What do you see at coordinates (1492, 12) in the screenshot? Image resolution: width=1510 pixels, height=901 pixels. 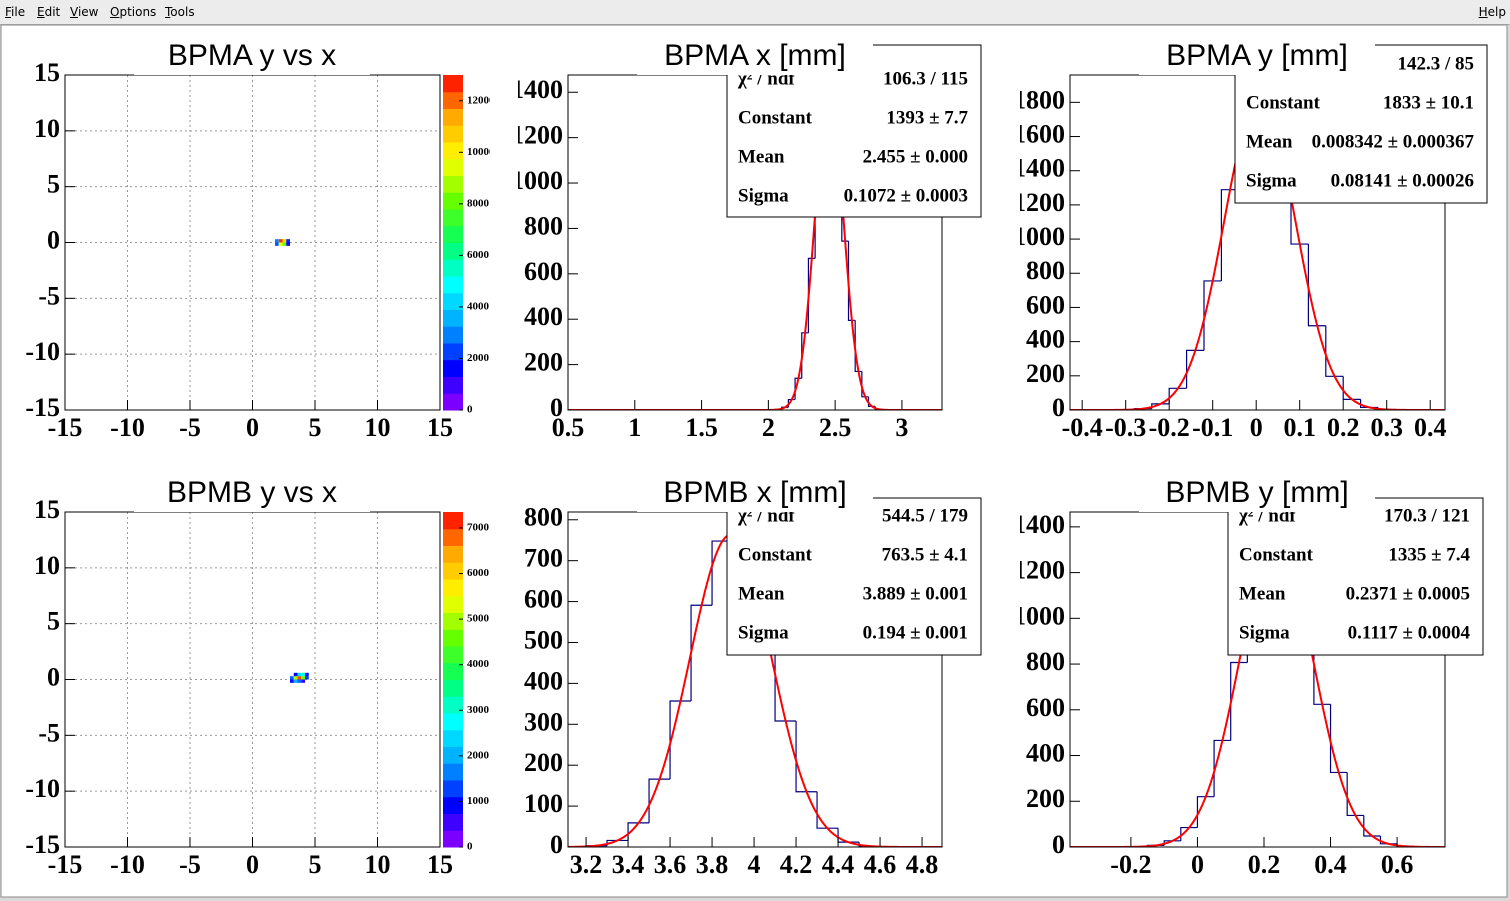 I see `menu-help: Help` at bounding box center [1492, 12].